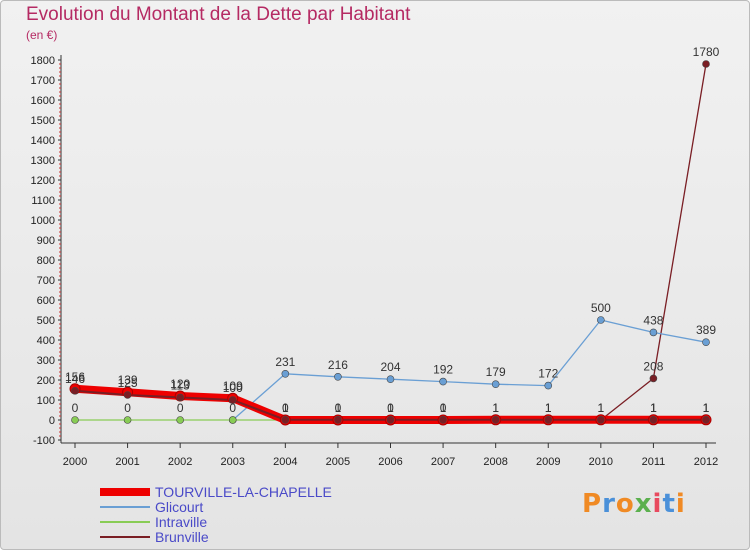 This screenshot has height=550, width=750. What do you see at coordinates (125, 536) in the screenshot?
I see `legend-swatch-brunville` at bounding box center [125, 536].